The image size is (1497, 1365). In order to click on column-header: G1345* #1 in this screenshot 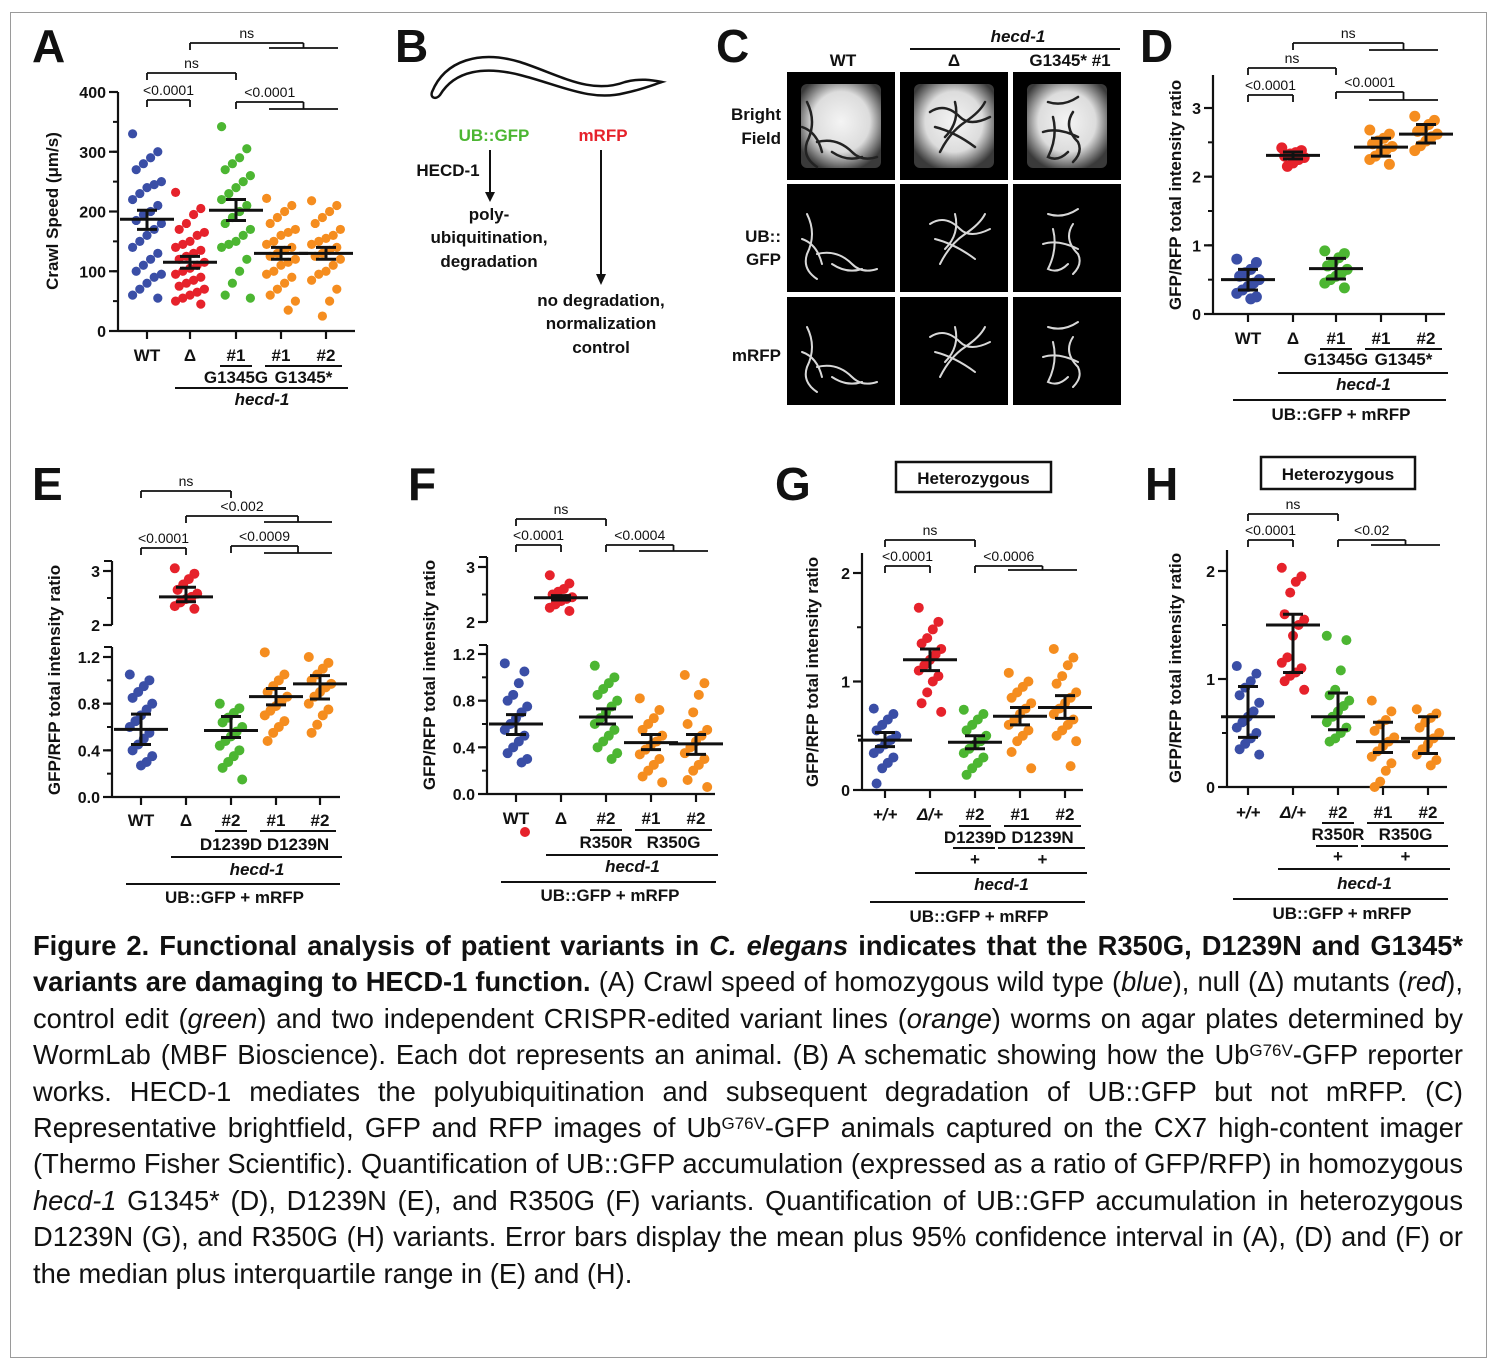, I will do `click(1069, 60)`.